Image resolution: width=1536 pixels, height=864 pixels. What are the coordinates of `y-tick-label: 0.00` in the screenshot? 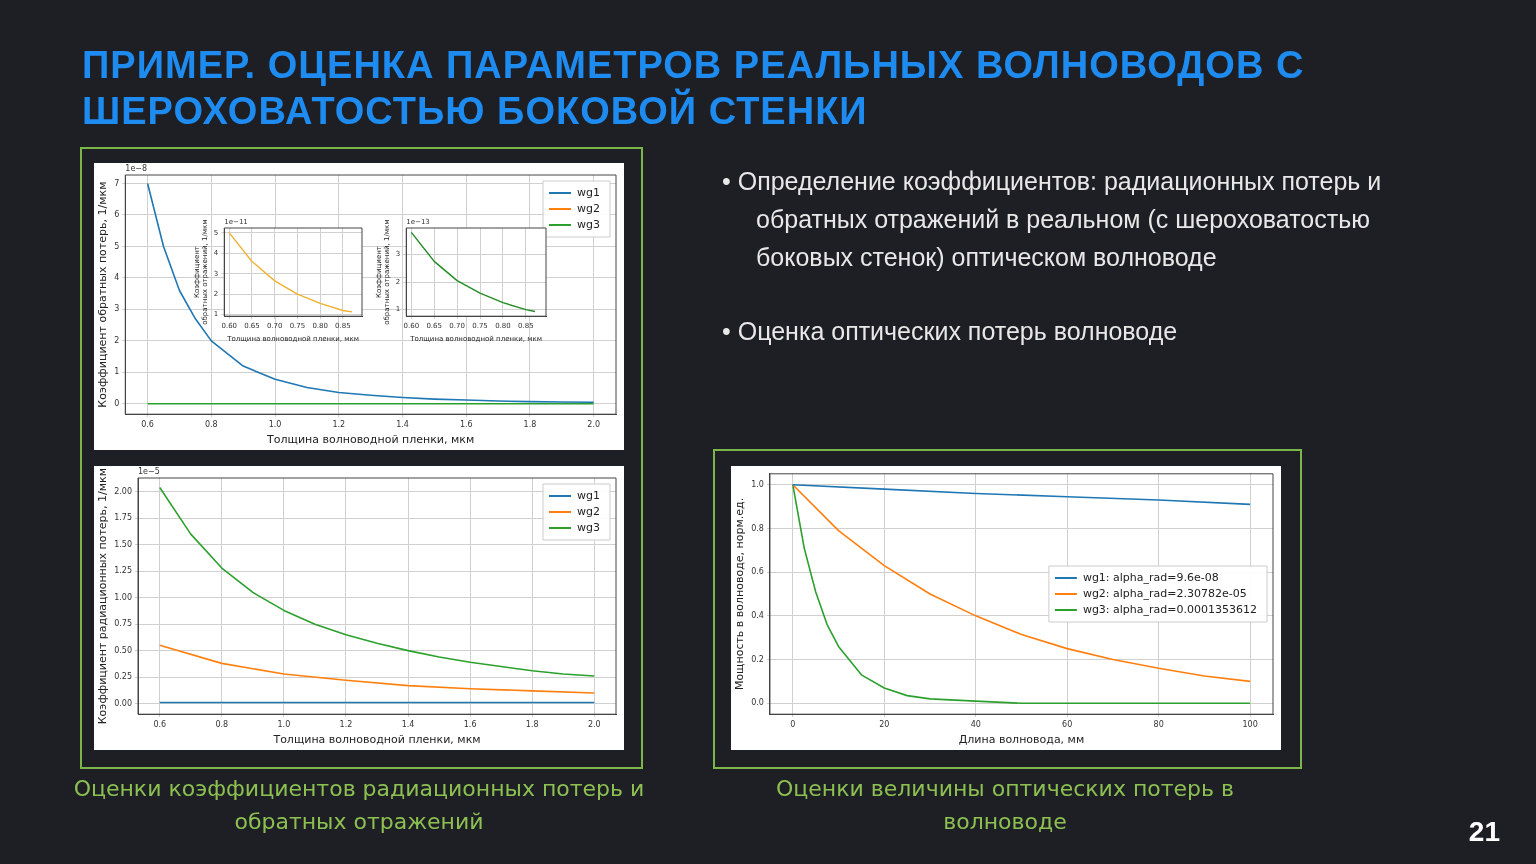 It's located at (123, 703).